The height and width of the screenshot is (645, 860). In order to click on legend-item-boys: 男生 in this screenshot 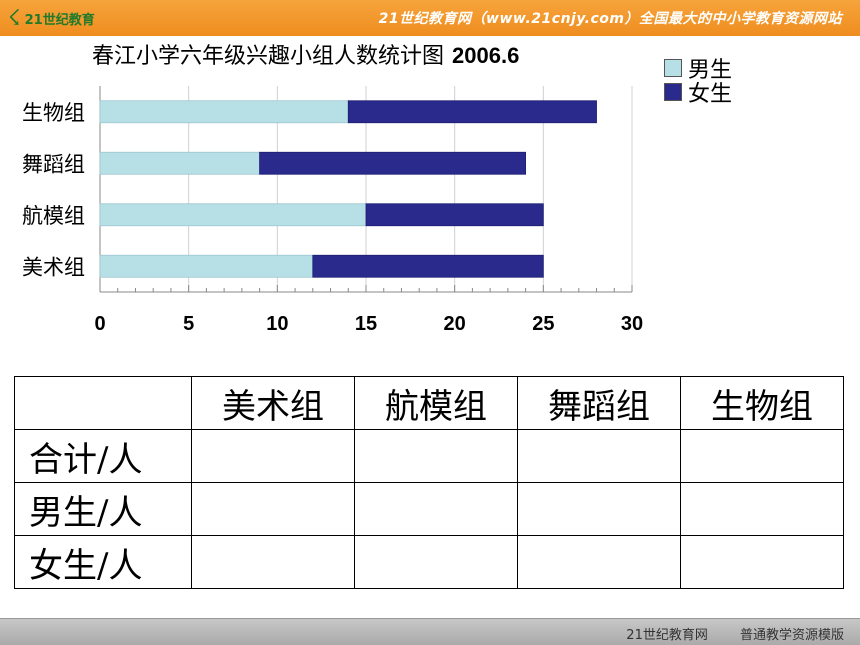, I will do `click(698, 69)`.